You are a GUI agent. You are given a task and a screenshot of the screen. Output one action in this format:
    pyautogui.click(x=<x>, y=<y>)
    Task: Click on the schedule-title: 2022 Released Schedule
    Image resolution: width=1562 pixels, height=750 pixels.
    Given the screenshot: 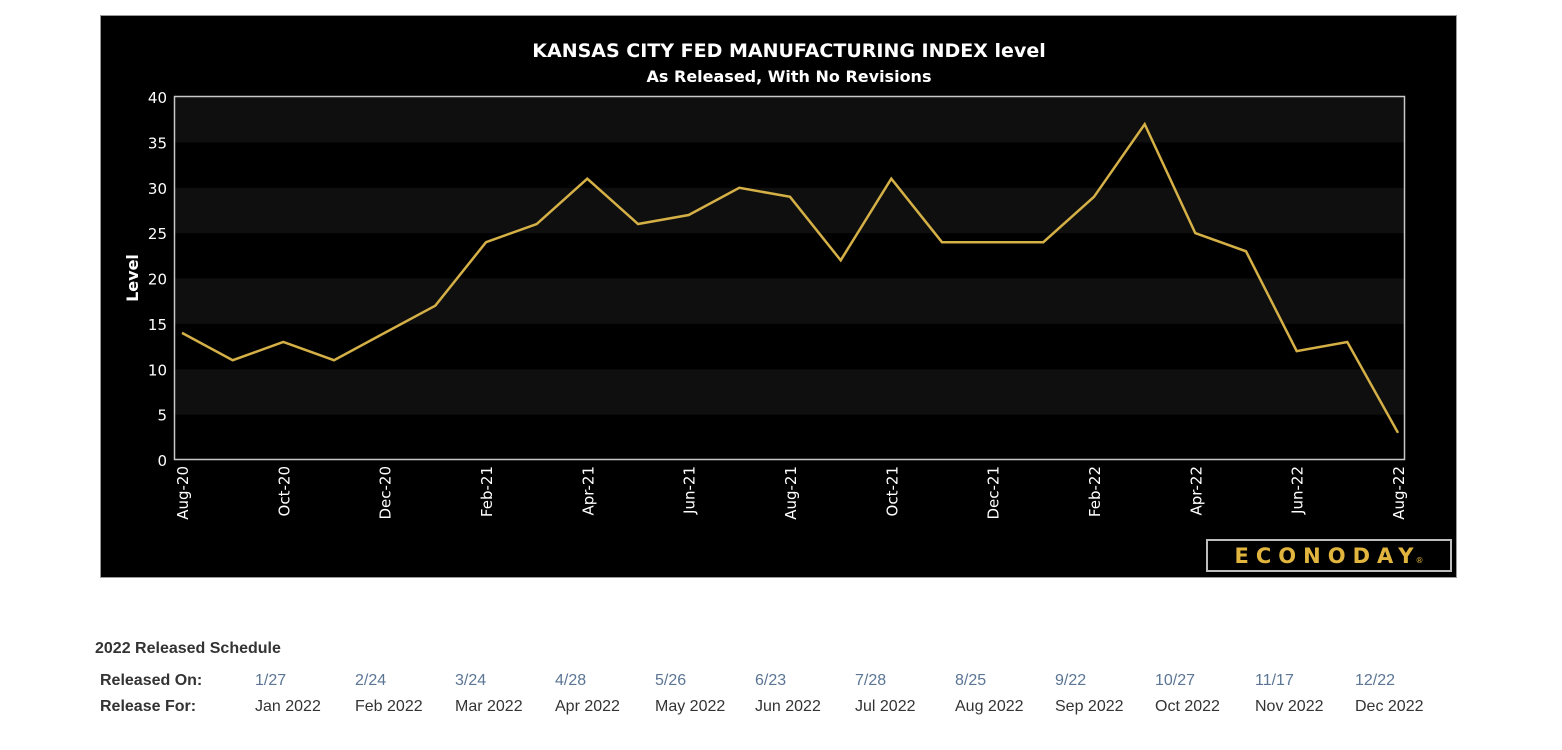 What is the action you would take?
    pyautogui.click(x=188, y=648)
    